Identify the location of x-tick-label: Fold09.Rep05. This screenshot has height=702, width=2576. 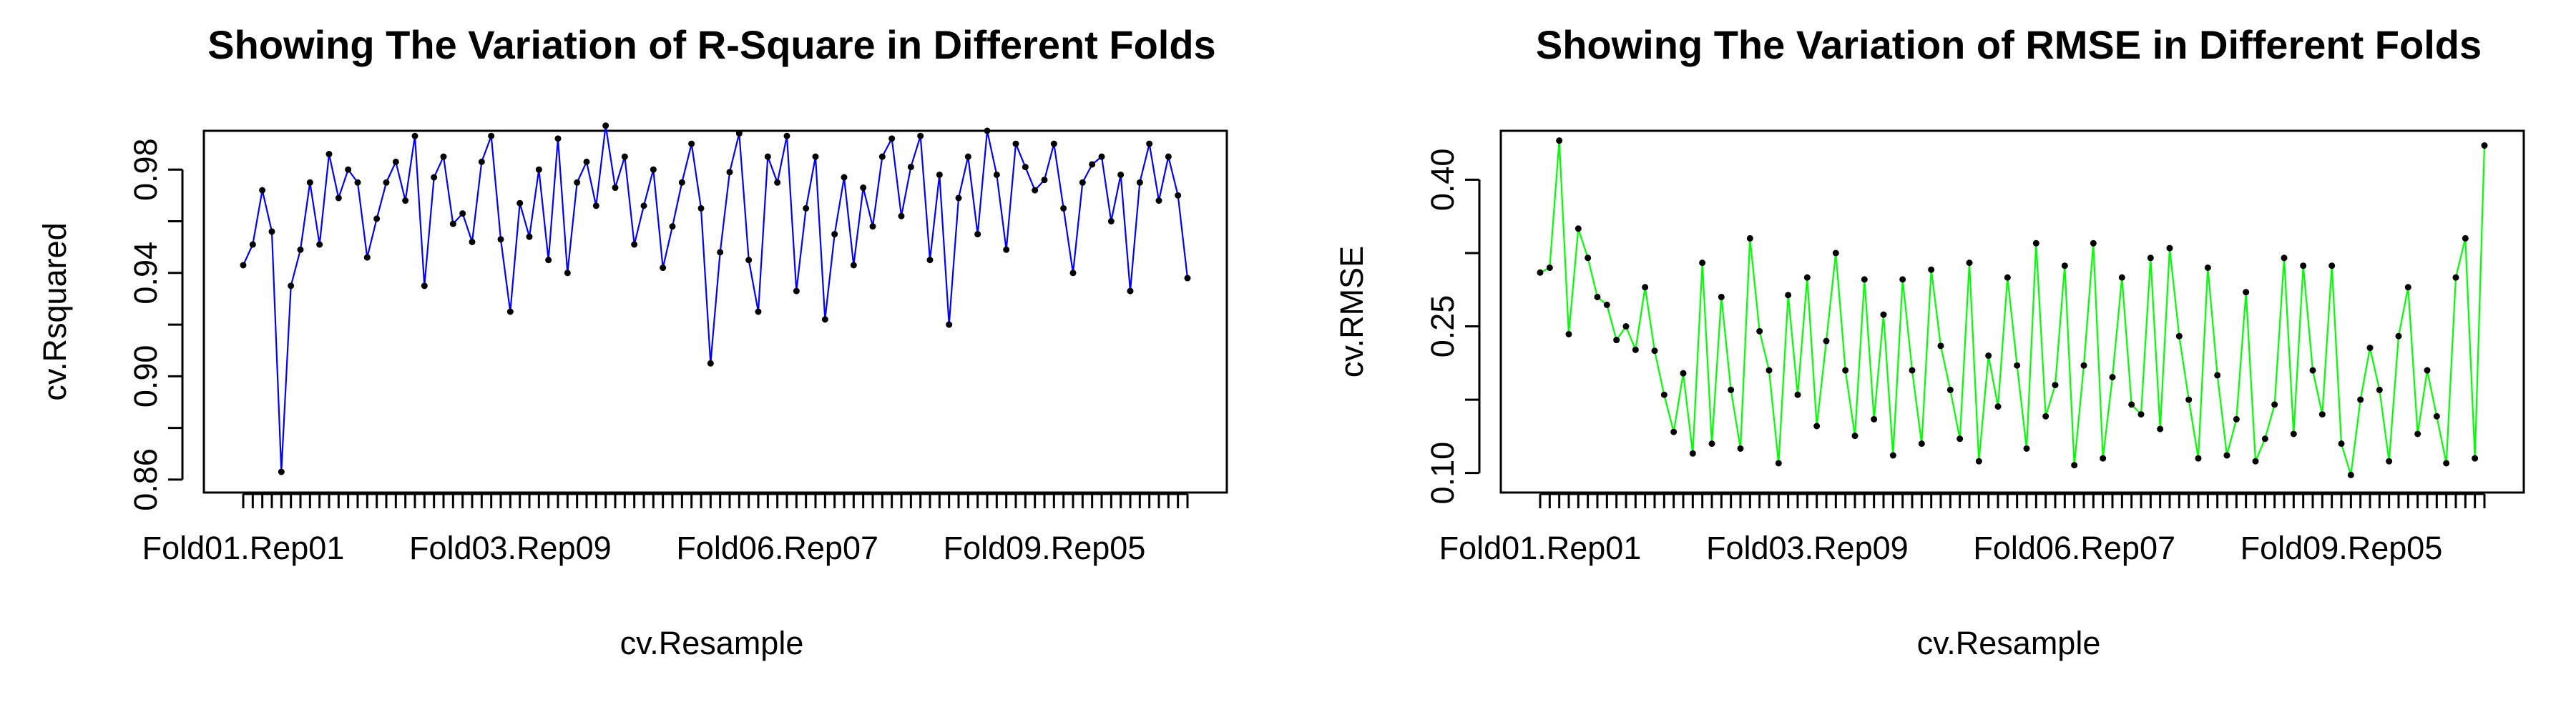
(2341, 548).